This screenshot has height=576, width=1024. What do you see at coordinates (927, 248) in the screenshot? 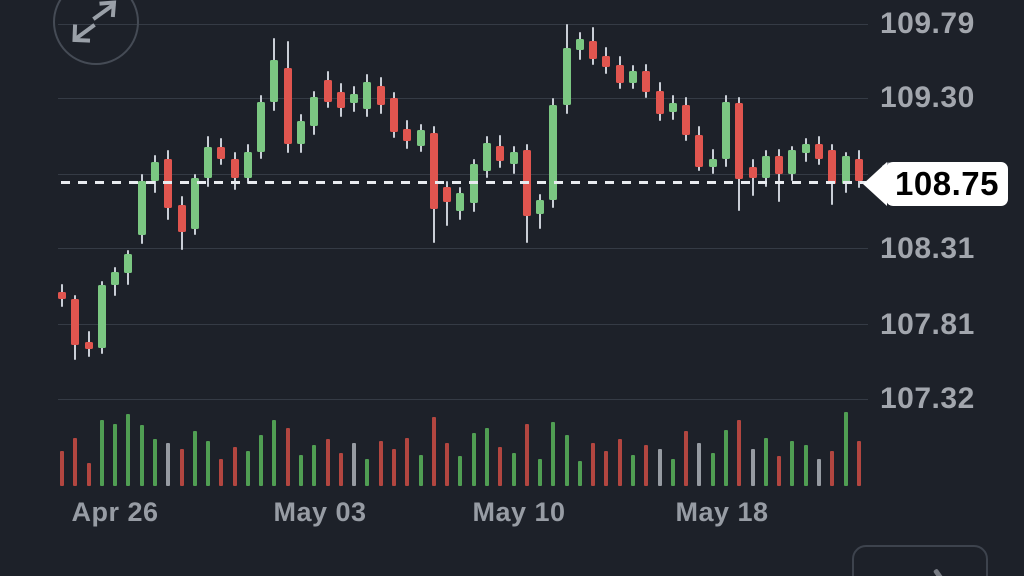
I see `price-tick-label: 108.31` at bounding box center [927, 248].